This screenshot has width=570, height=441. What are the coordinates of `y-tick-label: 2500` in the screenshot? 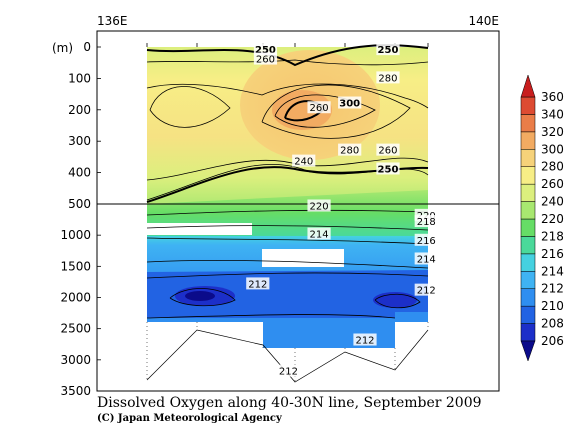 It's located at (75, 329).